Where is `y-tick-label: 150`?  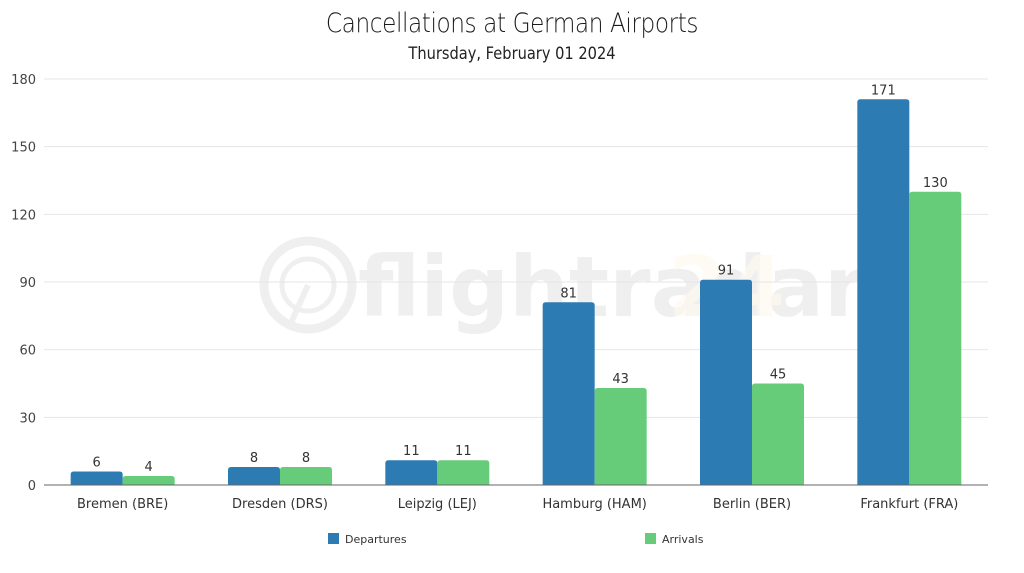 y-tick-label: 150 is located at coordinates (23, 148).